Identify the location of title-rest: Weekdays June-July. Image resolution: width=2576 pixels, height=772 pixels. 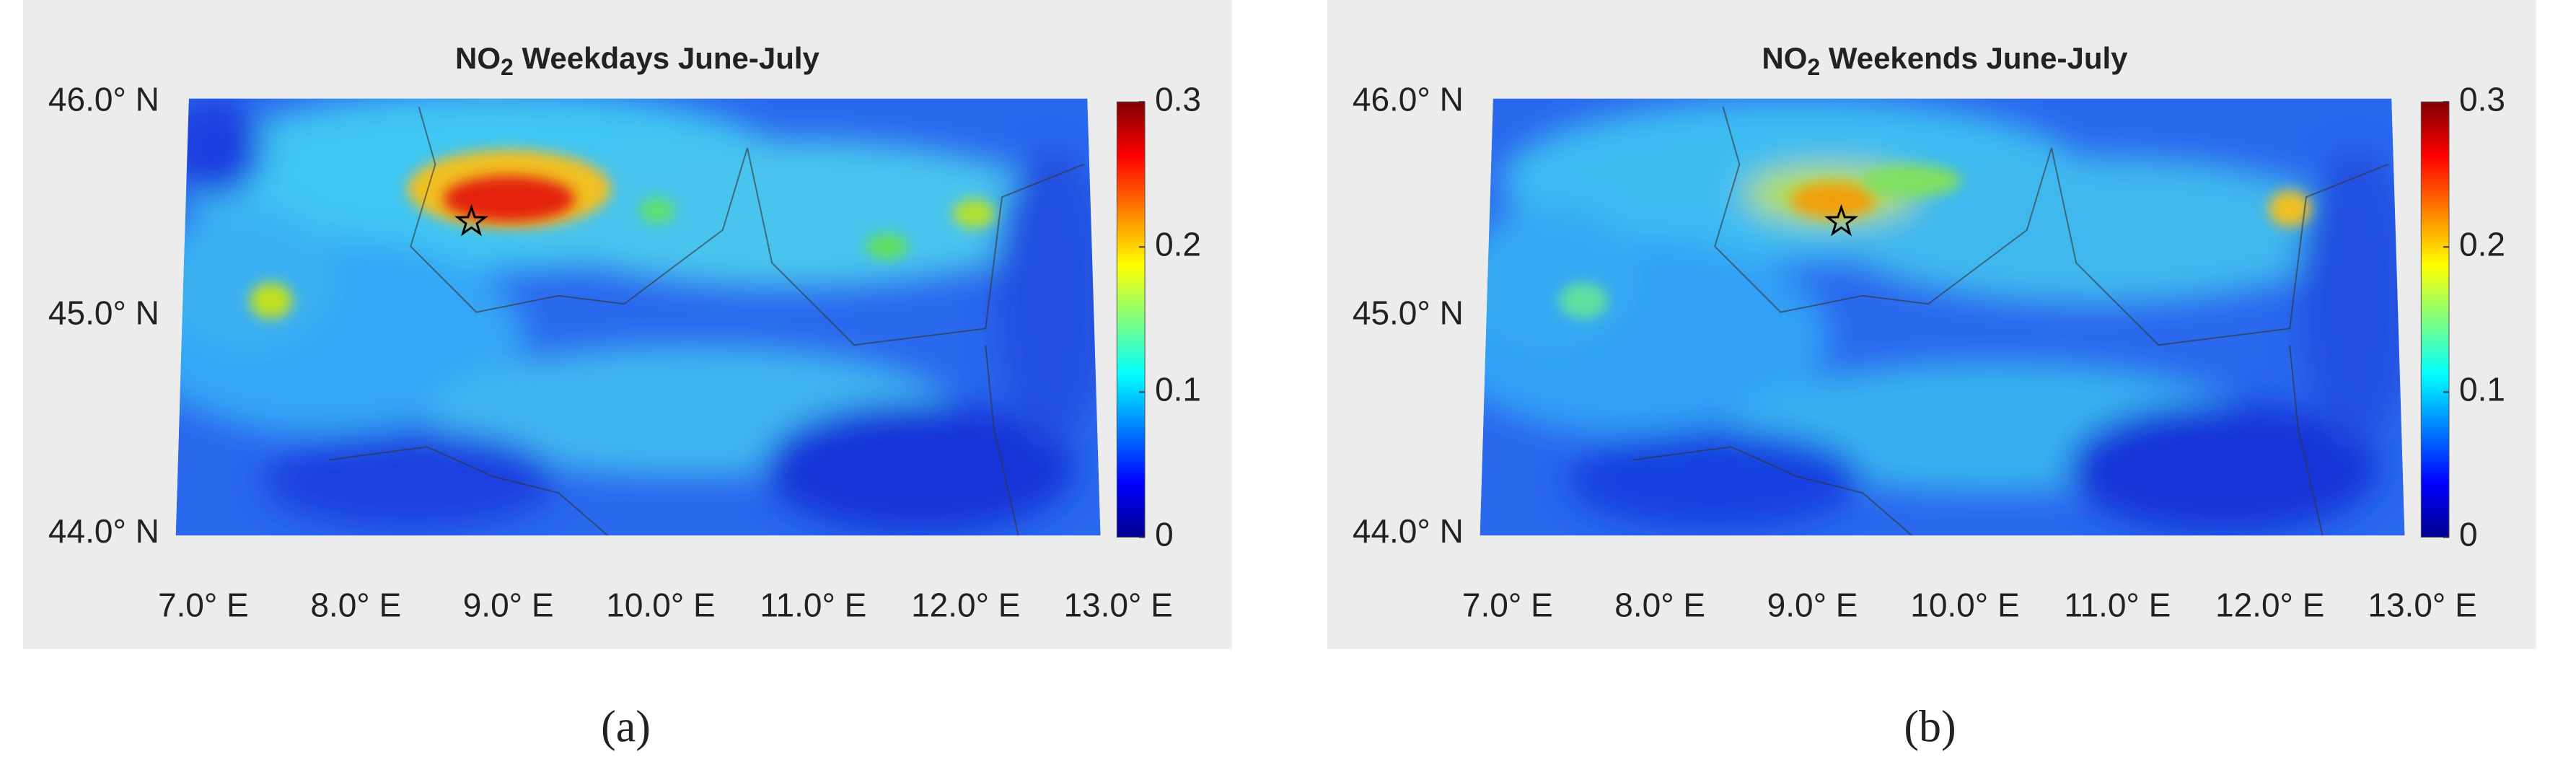
(667, 58).